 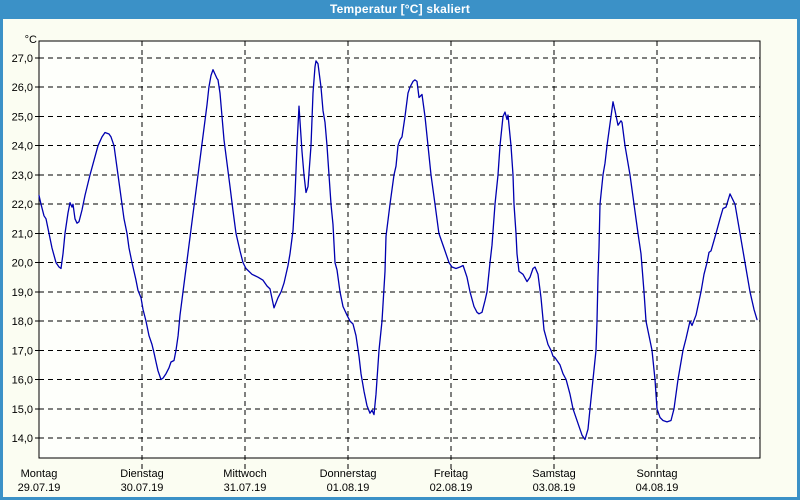 What do you see at coordinates (553, 474) in the screenshot?
I see `day-name-label: Samstag` at bounding box center [553, 474].